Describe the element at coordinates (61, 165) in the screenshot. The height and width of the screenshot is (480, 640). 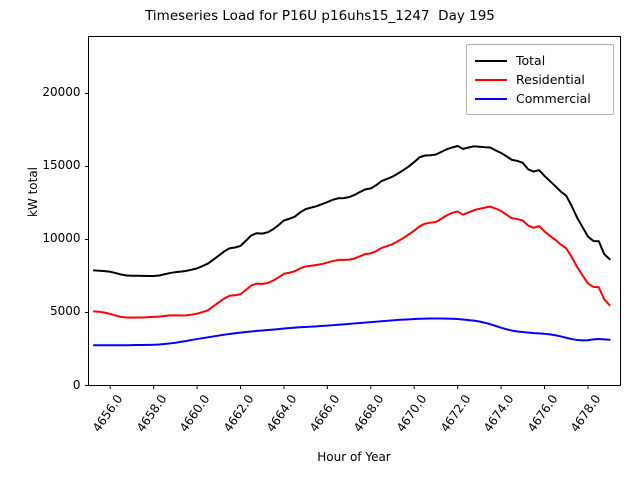
I see `y-tick-label: 15000` at that location.